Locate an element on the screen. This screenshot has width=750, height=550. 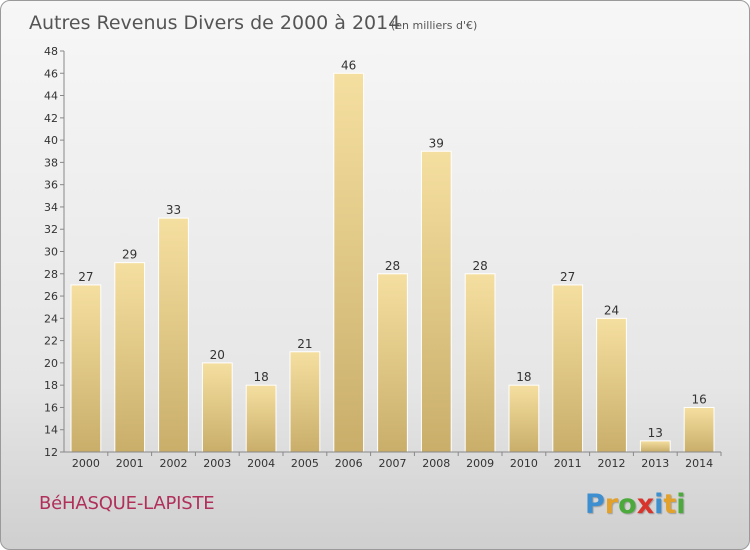
x-tick-label-2000: 2000 is located at coordinates (86, 463).